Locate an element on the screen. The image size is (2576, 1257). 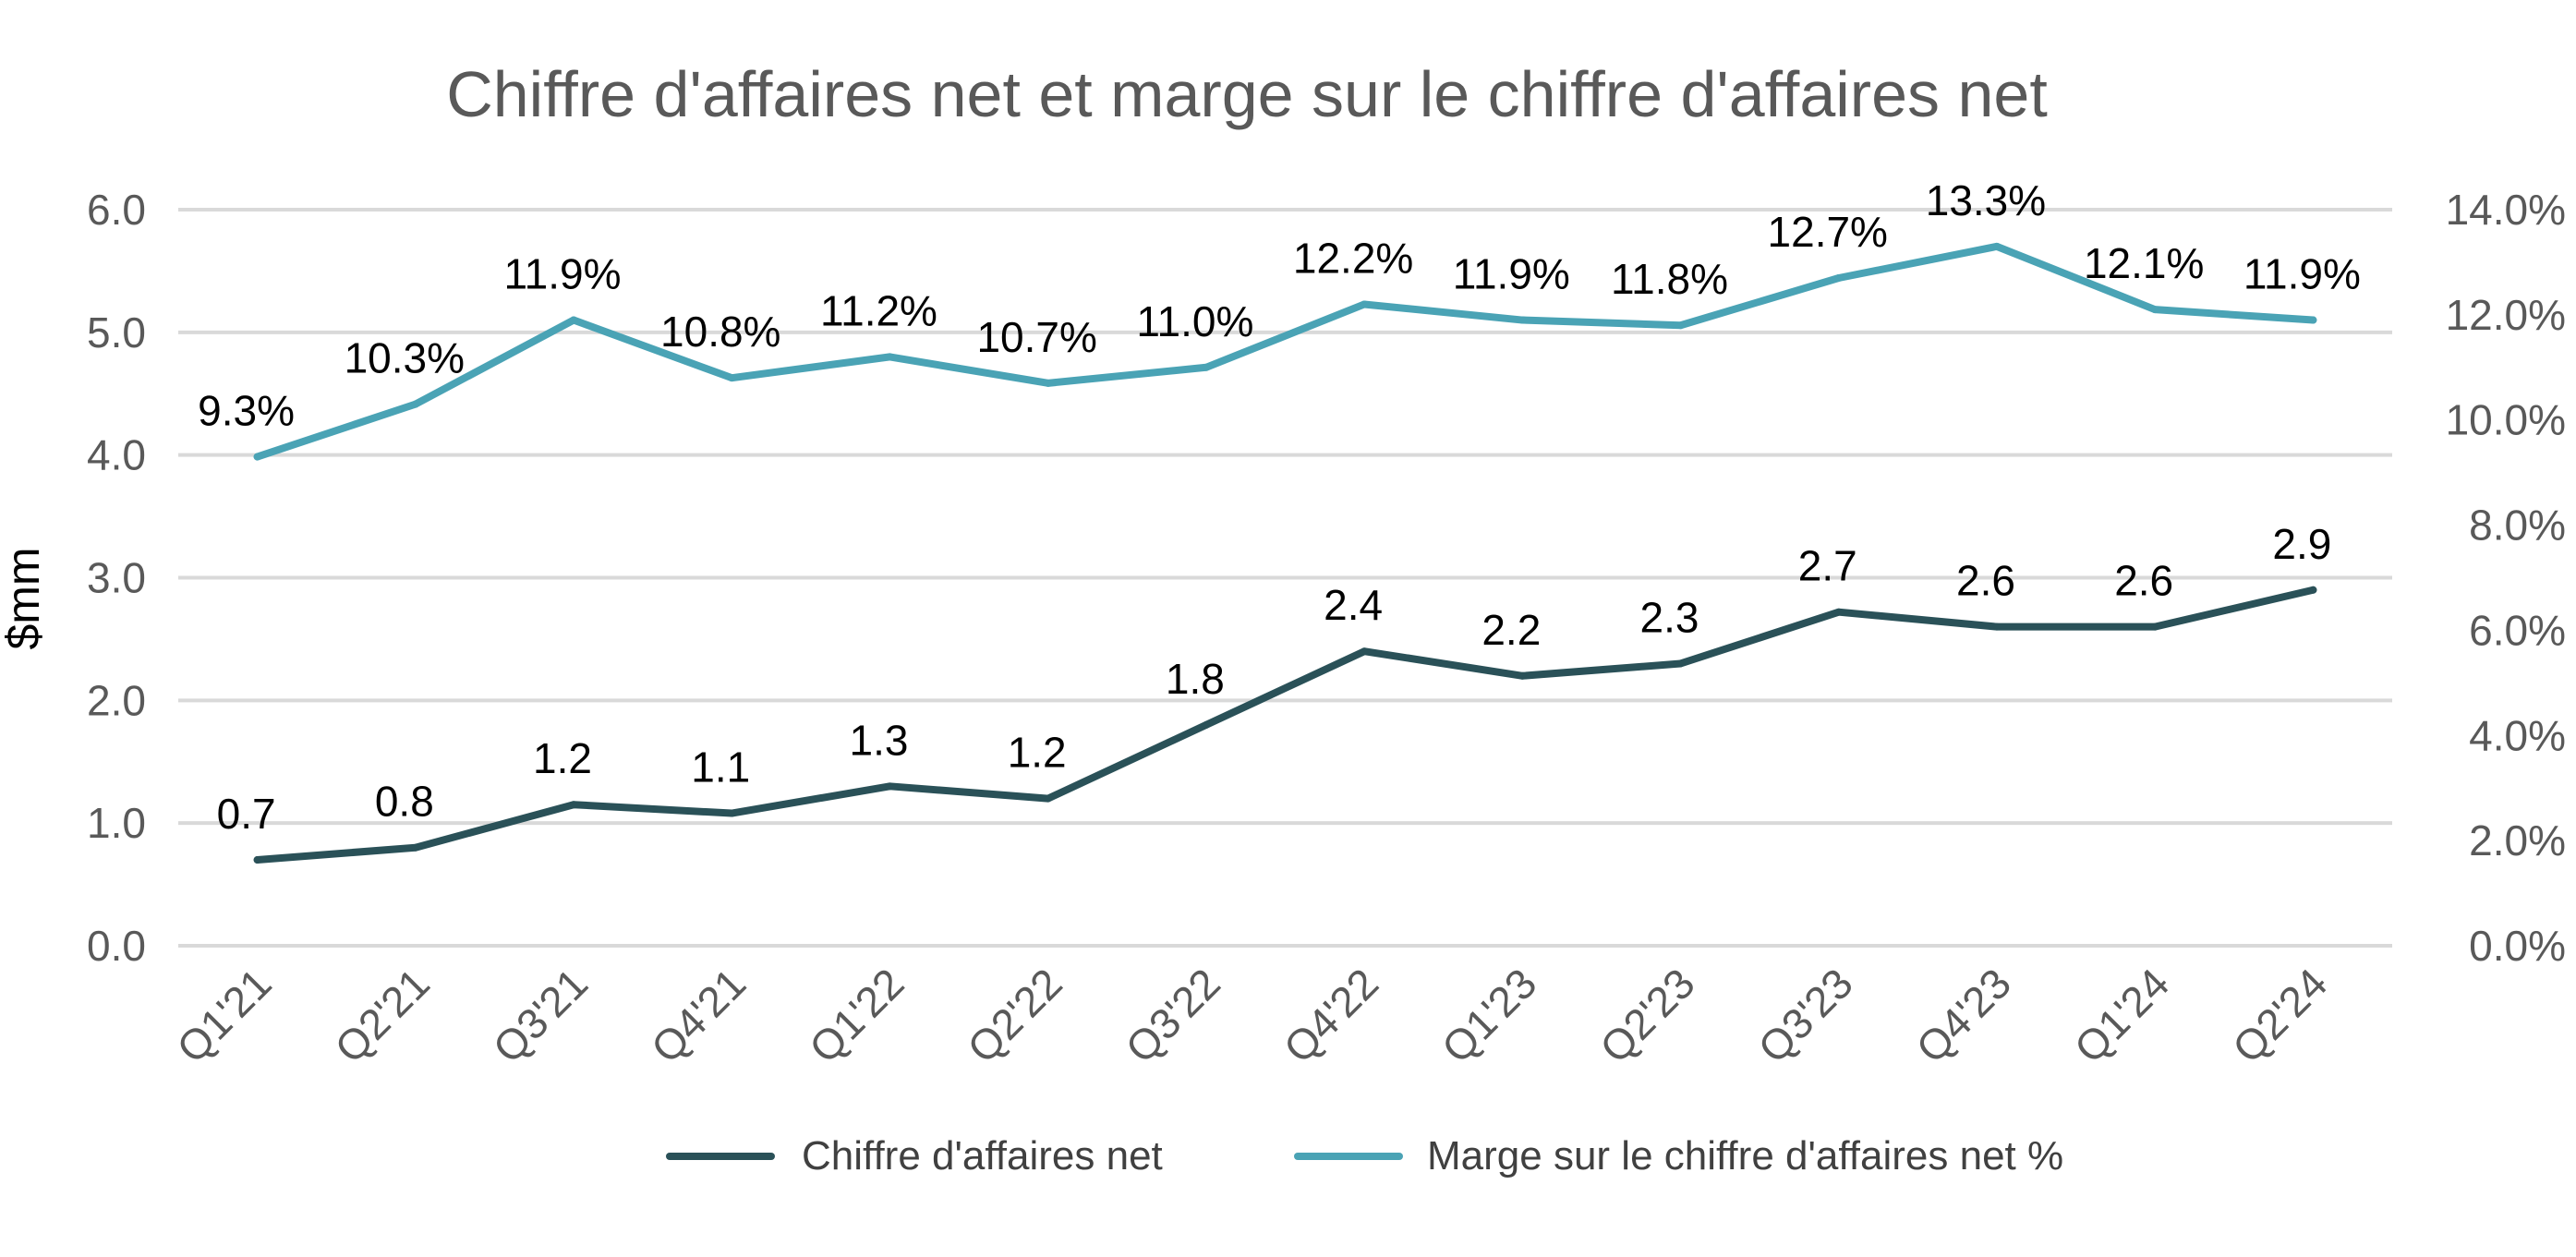
y-tick-label: 2.0 is located at coordinates (116, 700).